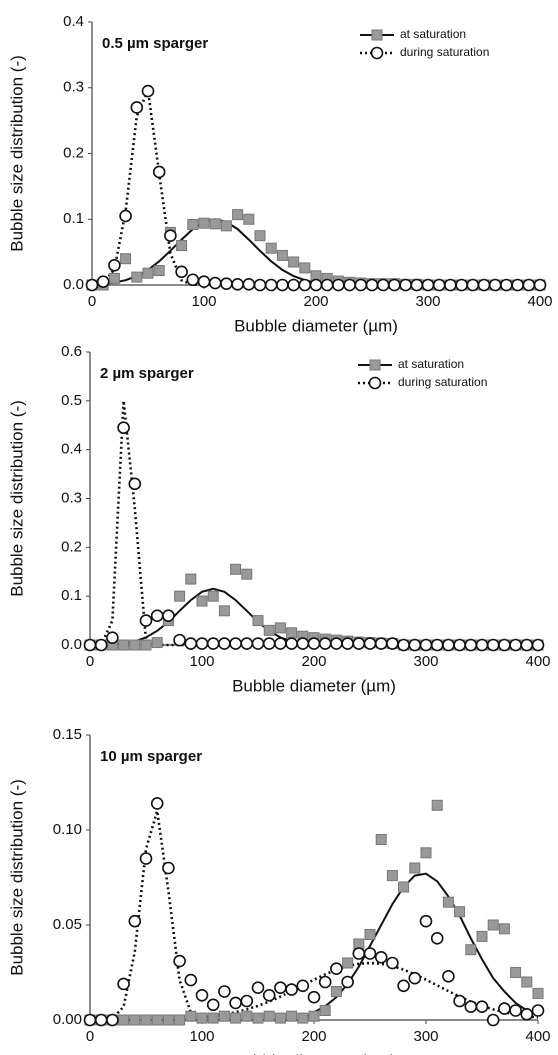 The image size is (558, 1055). I want to click on y-tick-label: 0.05, so click(67, 924).